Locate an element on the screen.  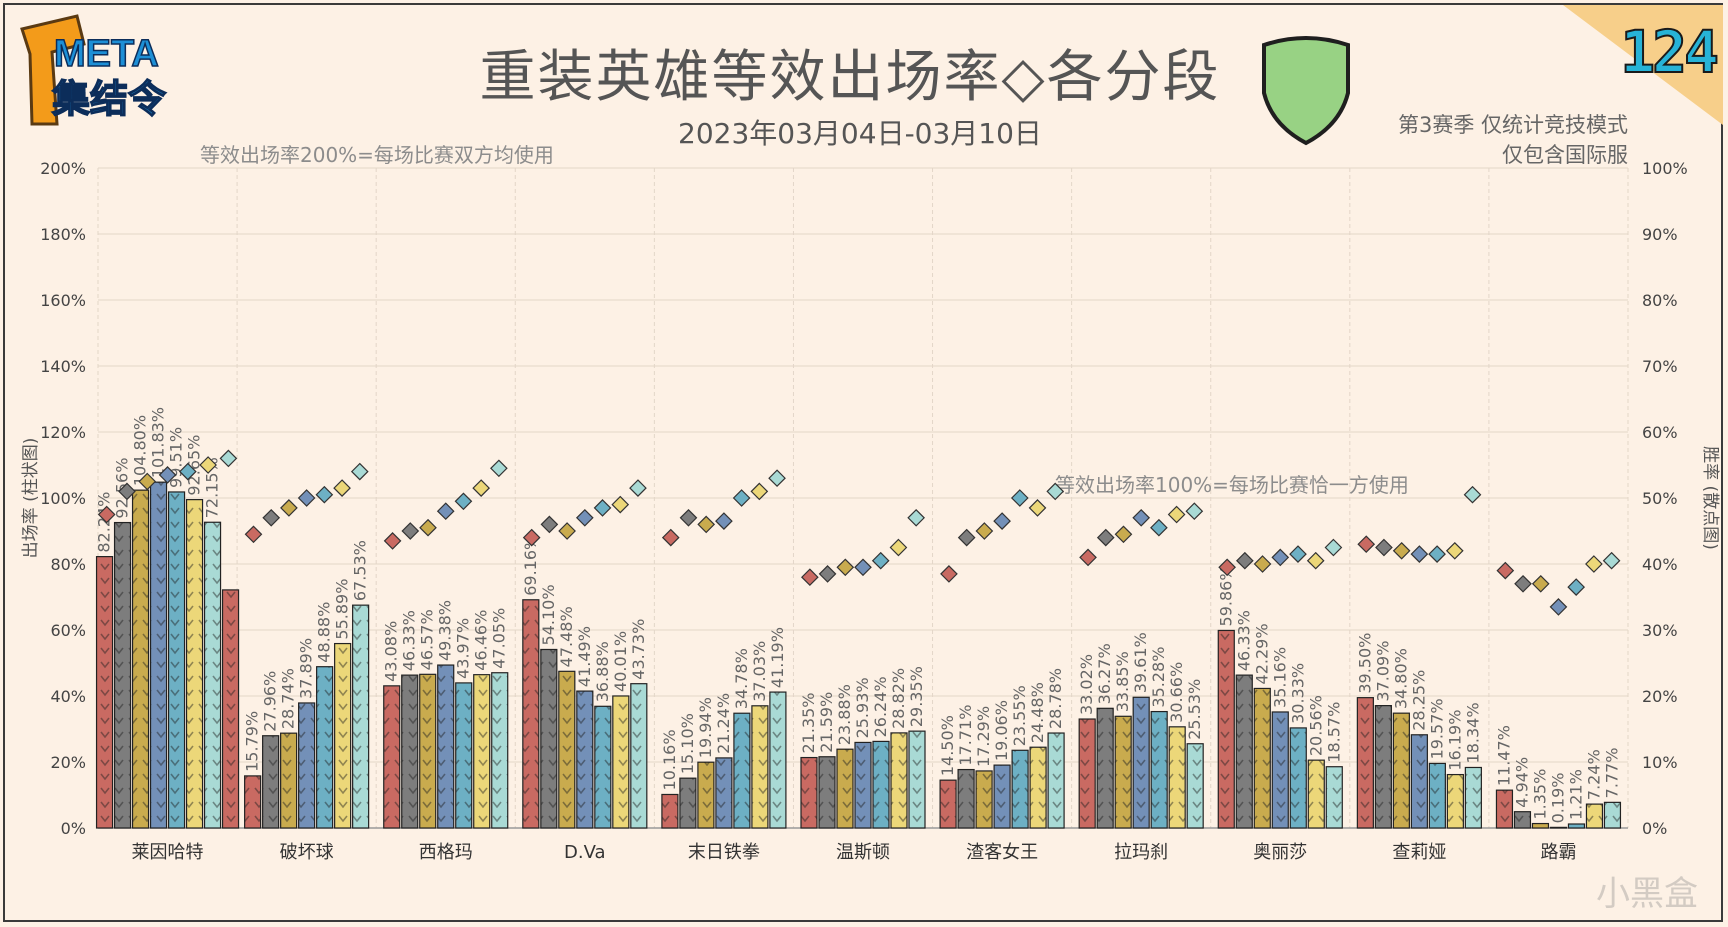
y2-tick-label: 50% is located at coordinates (1660, 498).